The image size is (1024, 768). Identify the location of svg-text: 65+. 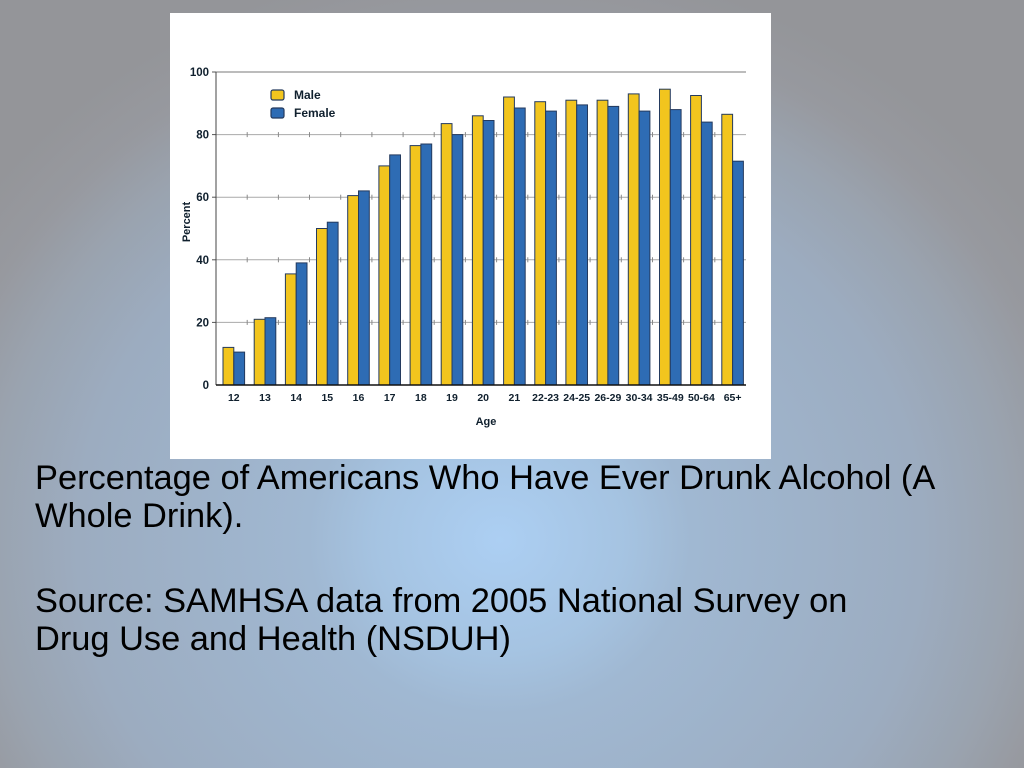
(733, 398).